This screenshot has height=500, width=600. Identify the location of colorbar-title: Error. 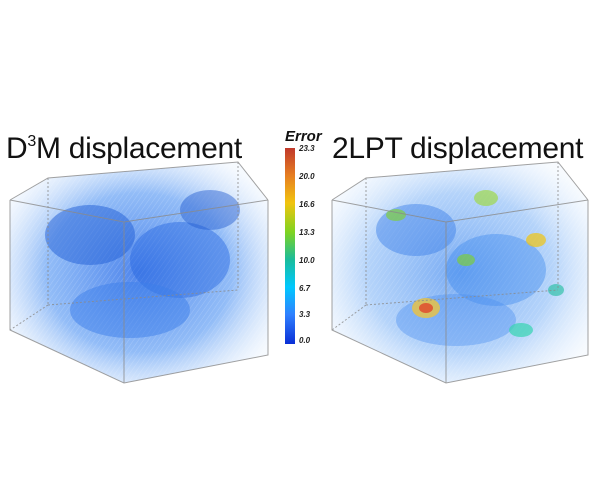
(303, 136).